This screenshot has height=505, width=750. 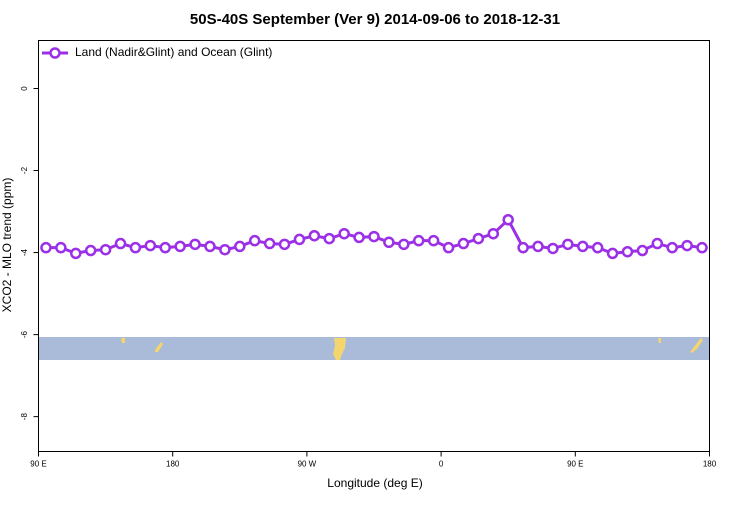 I want to click on y-tick-label: -4, so click(x=24, y=252).